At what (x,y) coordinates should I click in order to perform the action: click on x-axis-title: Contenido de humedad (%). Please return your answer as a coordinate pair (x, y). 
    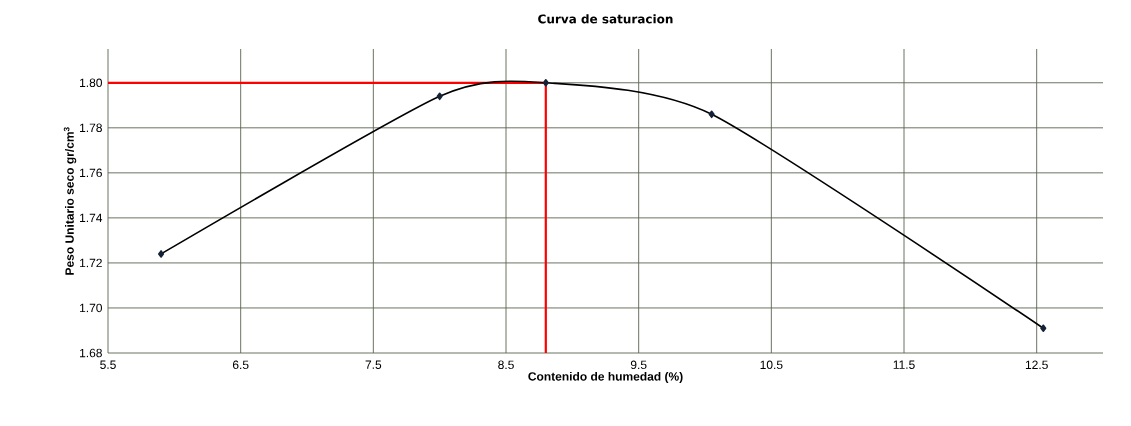
    Looking at the image, I should click on (605, 377).